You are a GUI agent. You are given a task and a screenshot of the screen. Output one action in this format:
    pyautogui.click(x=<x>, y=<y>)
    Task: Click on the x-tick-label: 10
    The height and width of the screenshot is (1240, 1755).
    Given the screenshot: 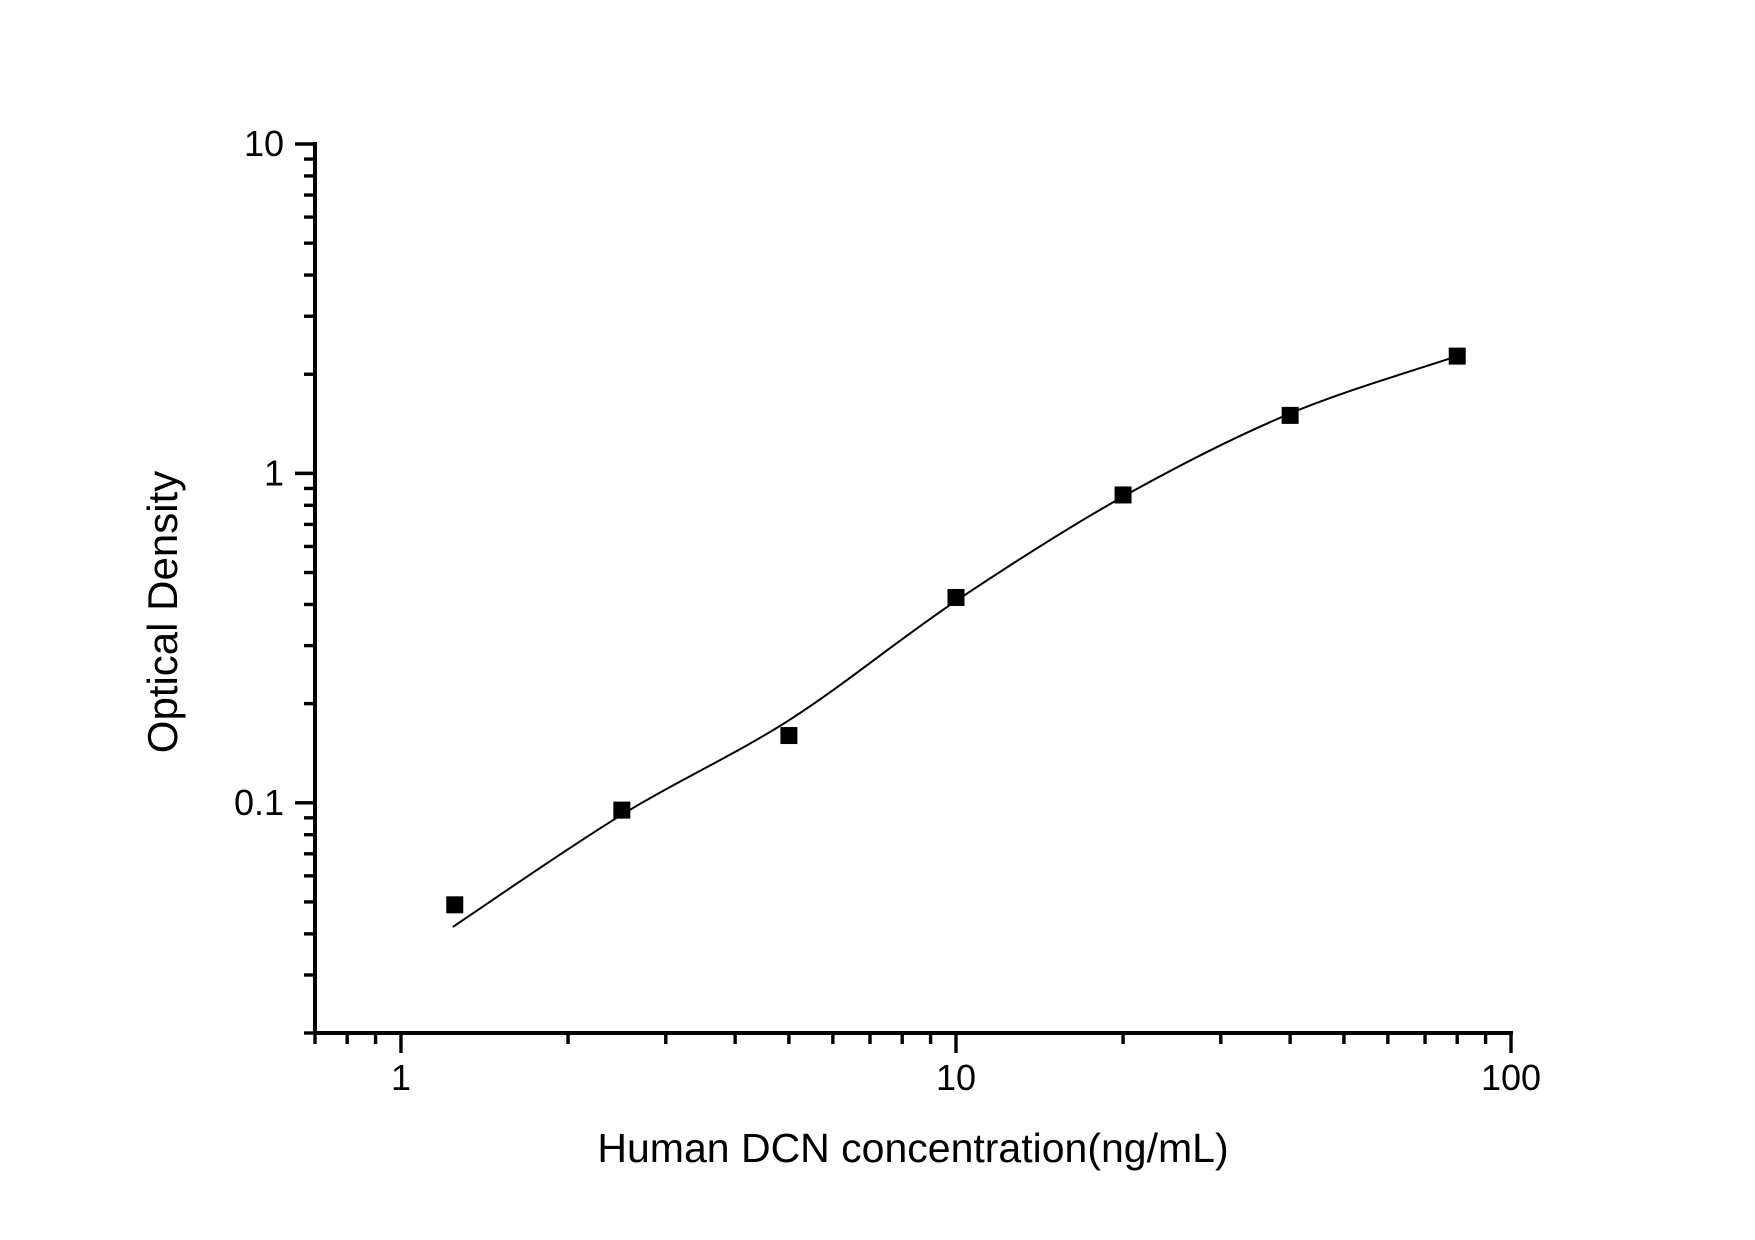 What is the action you would take?
    pyautogui.click(x=956, y=1077)
    